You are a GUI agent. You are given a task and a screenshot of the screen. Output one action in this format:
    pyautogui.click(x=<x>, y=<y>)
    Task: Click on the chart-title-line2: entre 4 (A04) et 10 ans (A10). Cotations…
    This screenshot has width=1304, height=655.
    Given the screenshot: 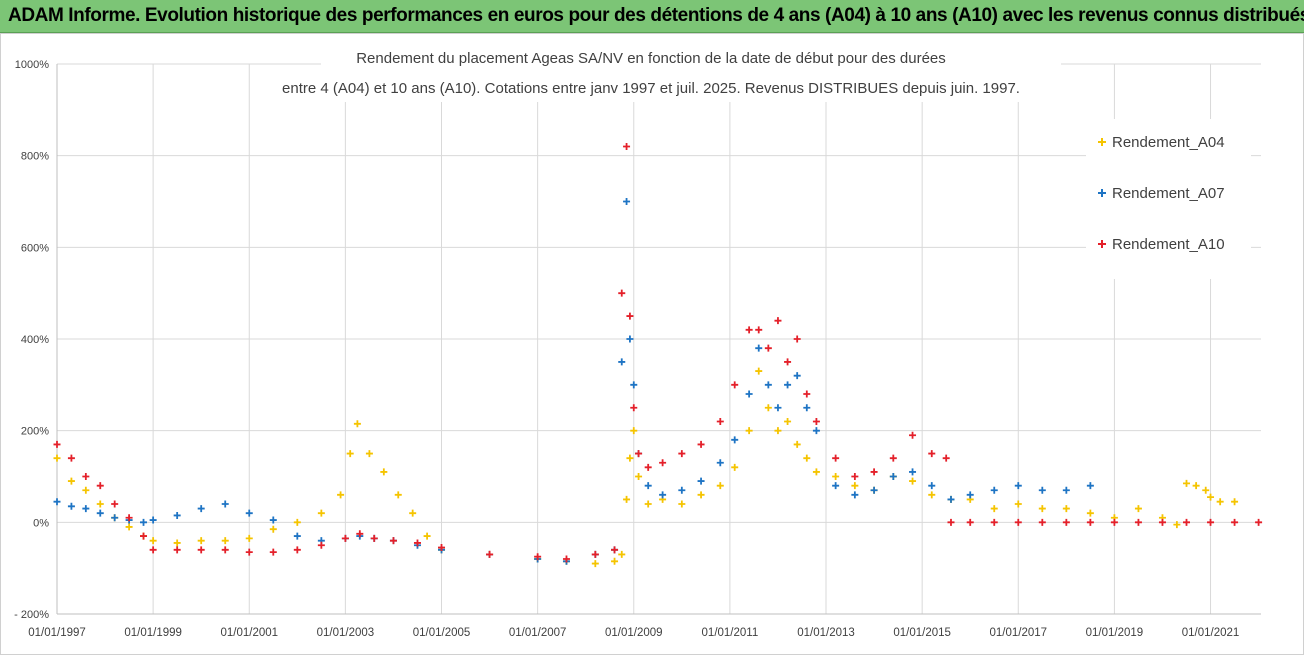 What is the action you would take?
    pyautogui.click(x=651, y=88)
    